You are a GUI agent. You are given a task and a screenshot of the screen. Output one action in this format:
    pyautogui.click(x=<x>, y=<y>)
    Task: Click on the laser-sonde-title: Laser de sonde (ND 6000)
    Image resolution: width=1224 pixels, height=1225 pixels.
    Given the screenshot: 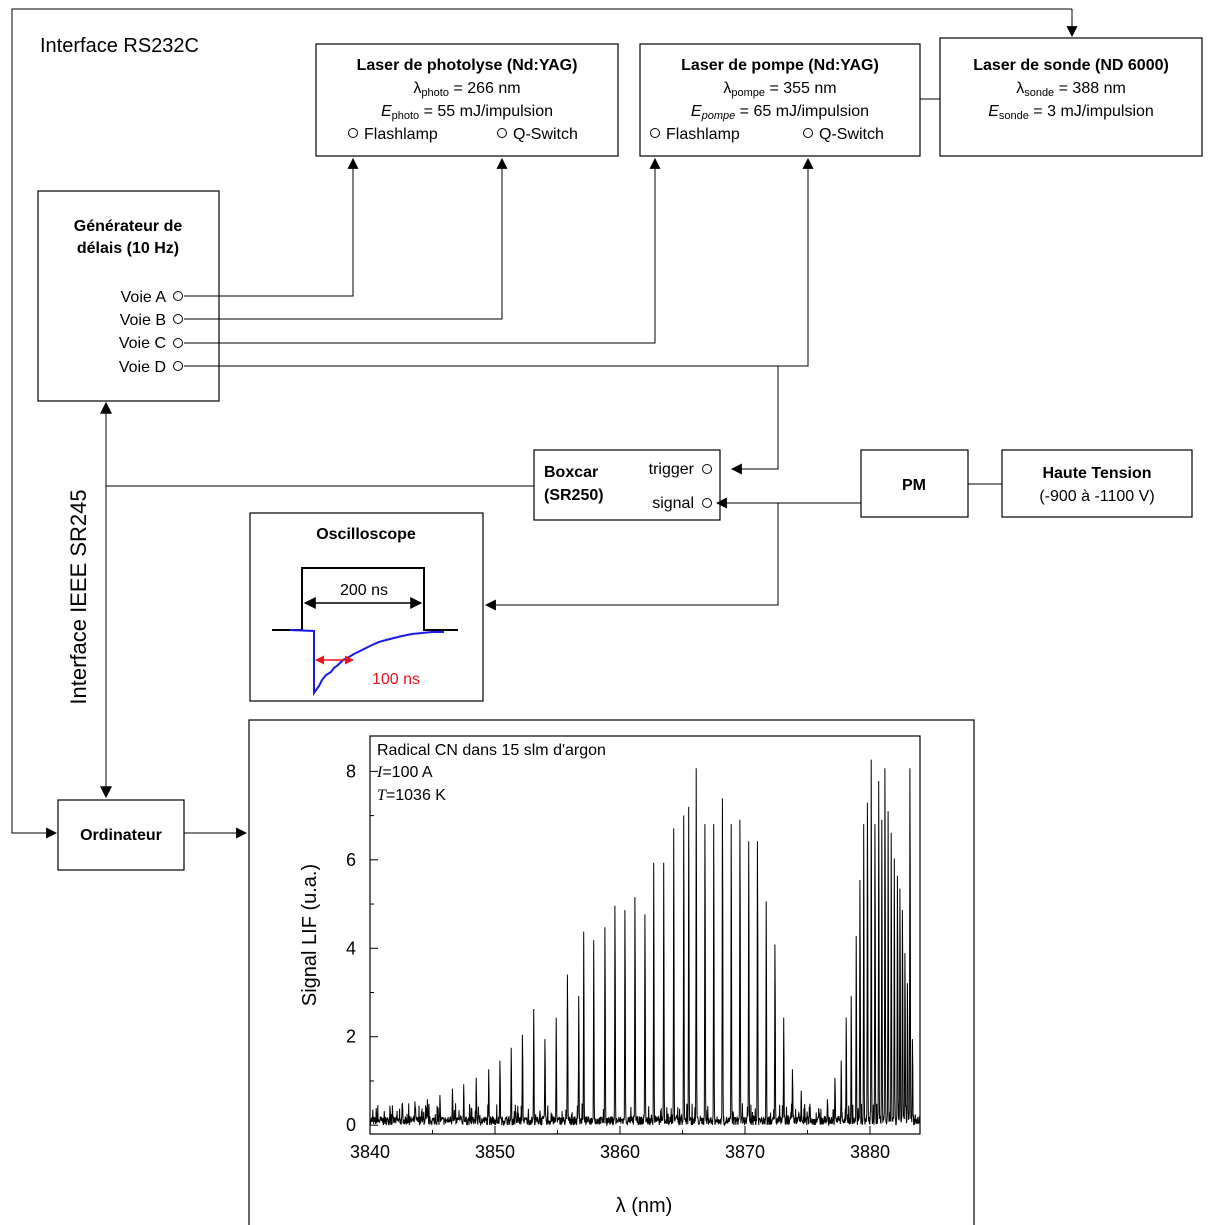 What is the action you would take?
    pyautogui.click(x=1071, y=65)
    